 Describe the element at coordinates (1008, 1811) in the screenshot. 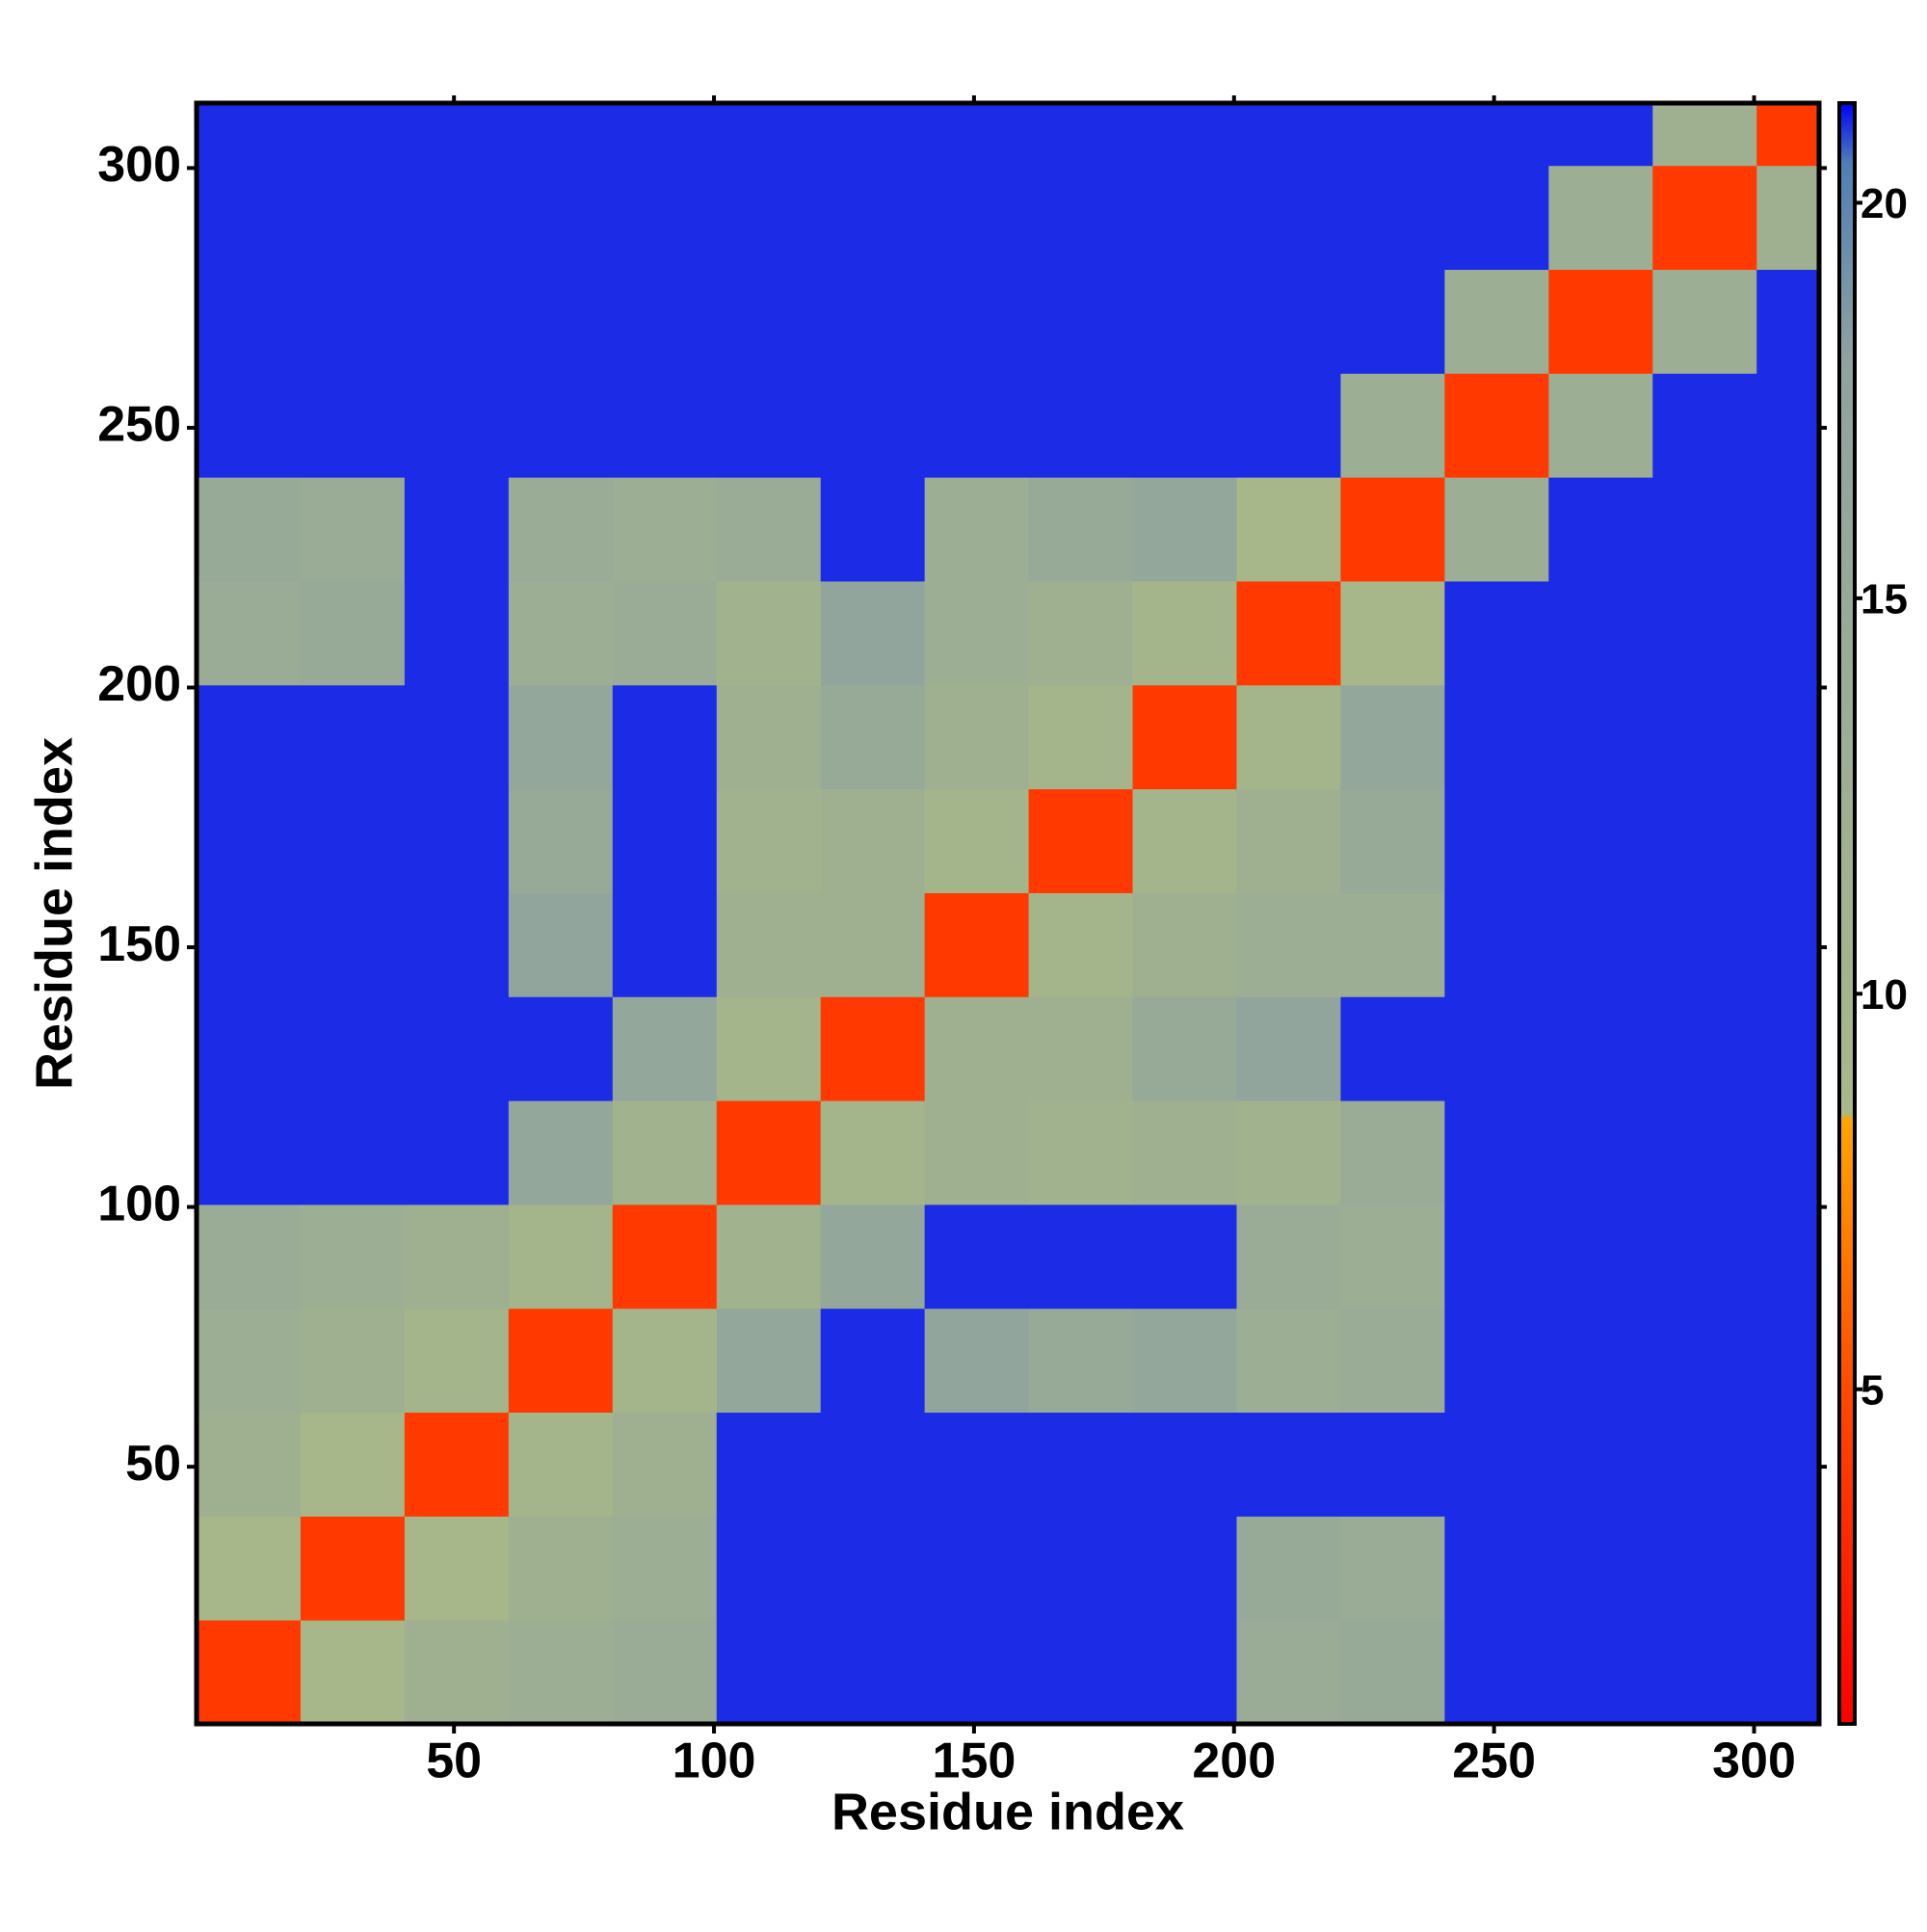

I see `x-axis-title: Residue index` at that location.